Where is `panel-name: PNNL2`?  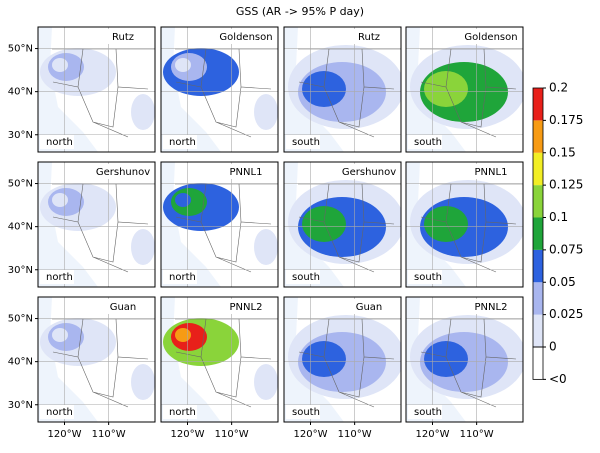 panel-name: PNNL2 is located at coordinates (491, 307).